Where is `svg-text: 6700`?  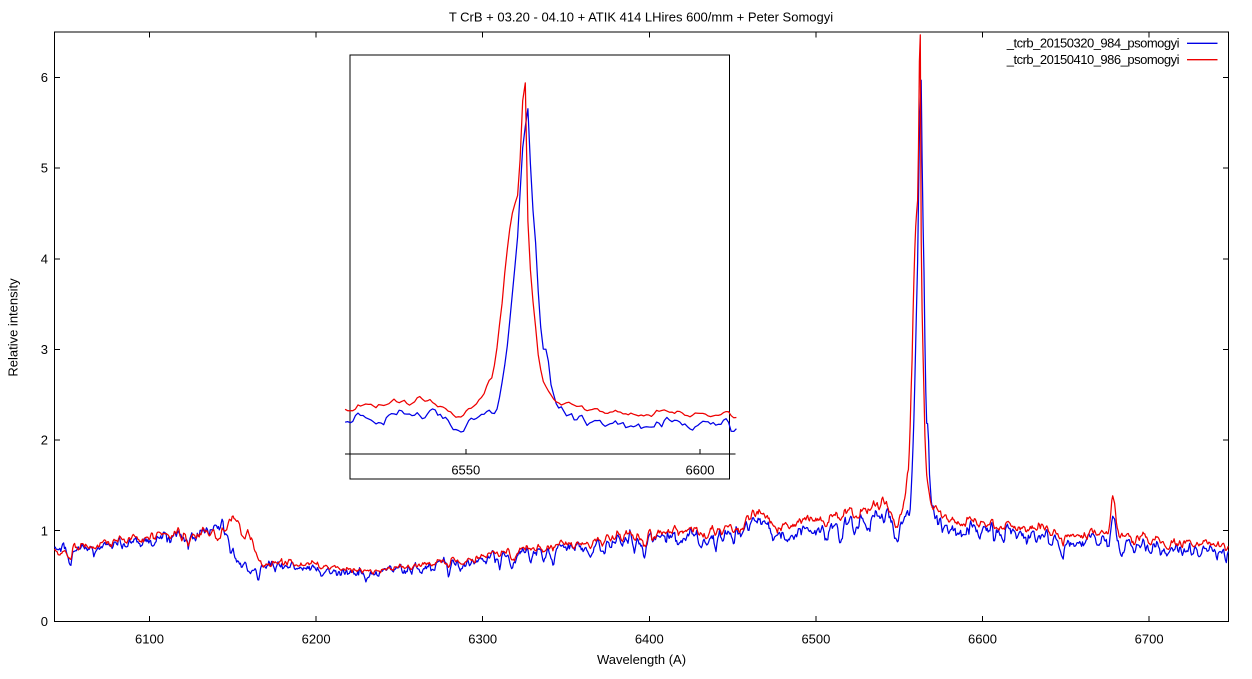 svg-text: 6700 is located at coordinates (1149, 639).